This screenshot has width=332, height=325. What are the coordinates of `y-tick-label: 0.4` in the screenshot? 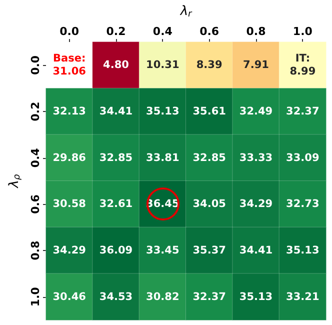 It's located at (35, 158).